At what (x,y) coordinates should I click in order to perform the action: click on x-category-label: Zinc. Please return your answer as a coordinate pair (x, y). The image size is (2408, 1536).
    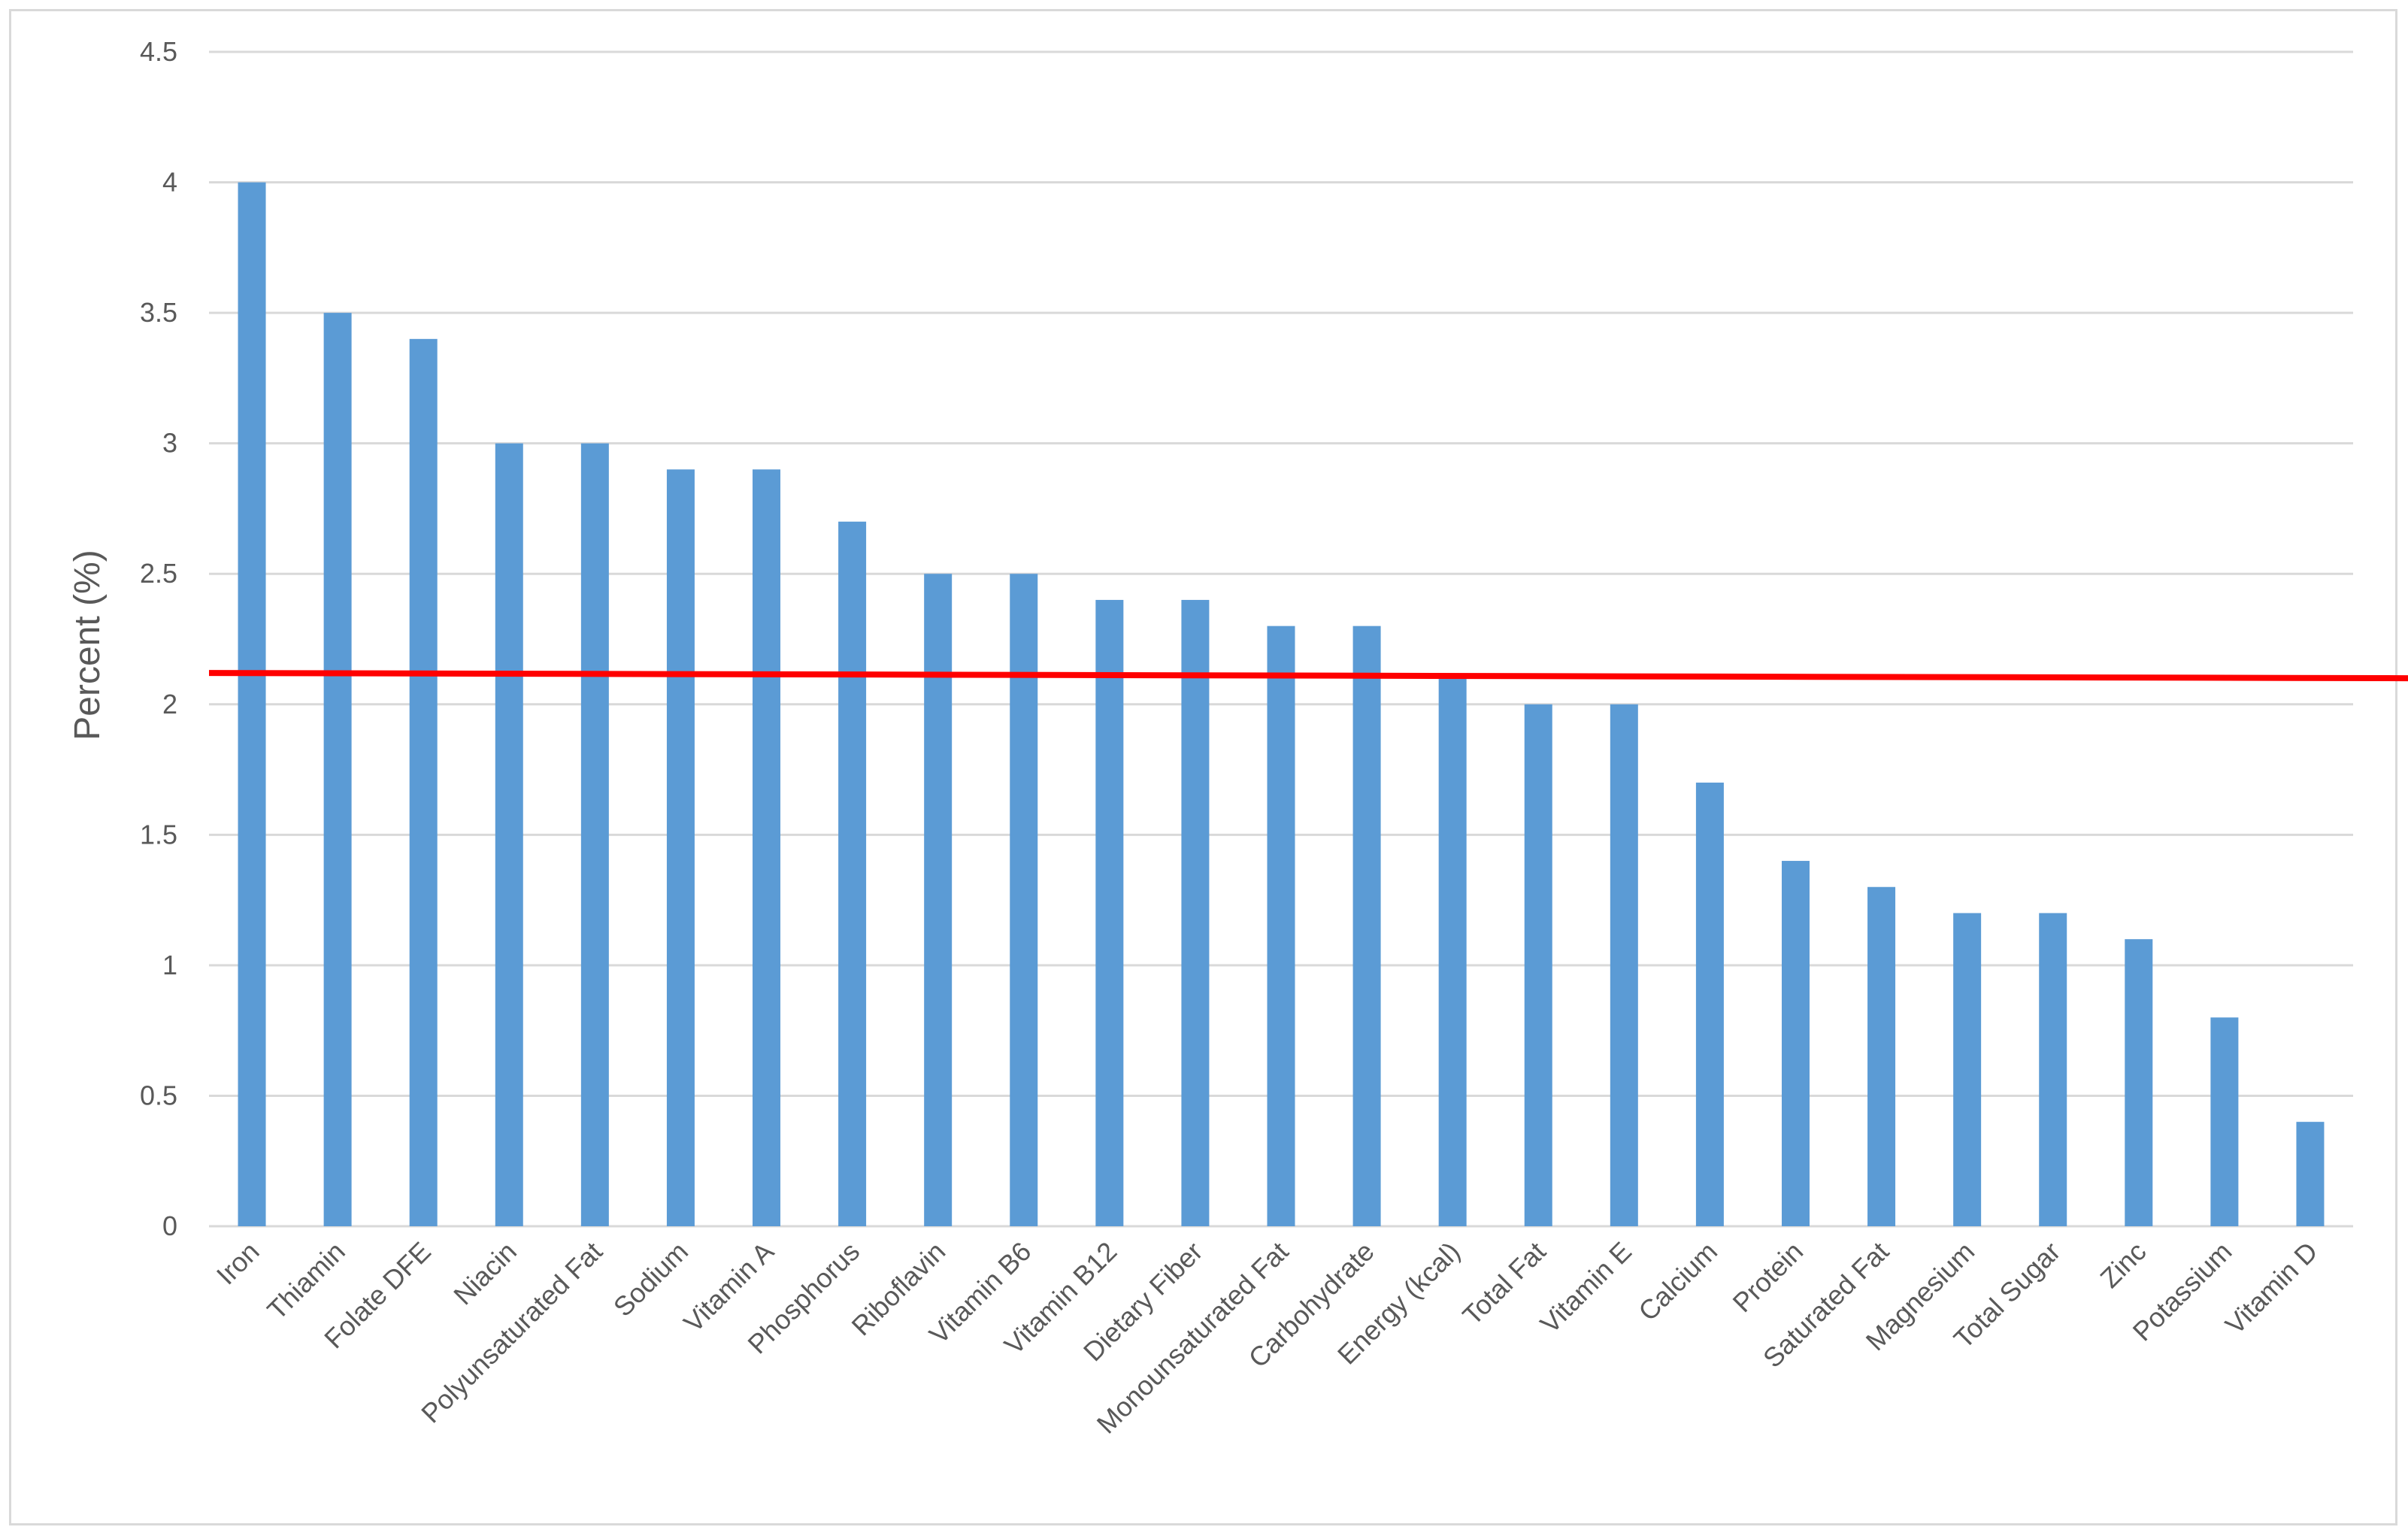
    Looking at the image, I should click on (2123, 1265).